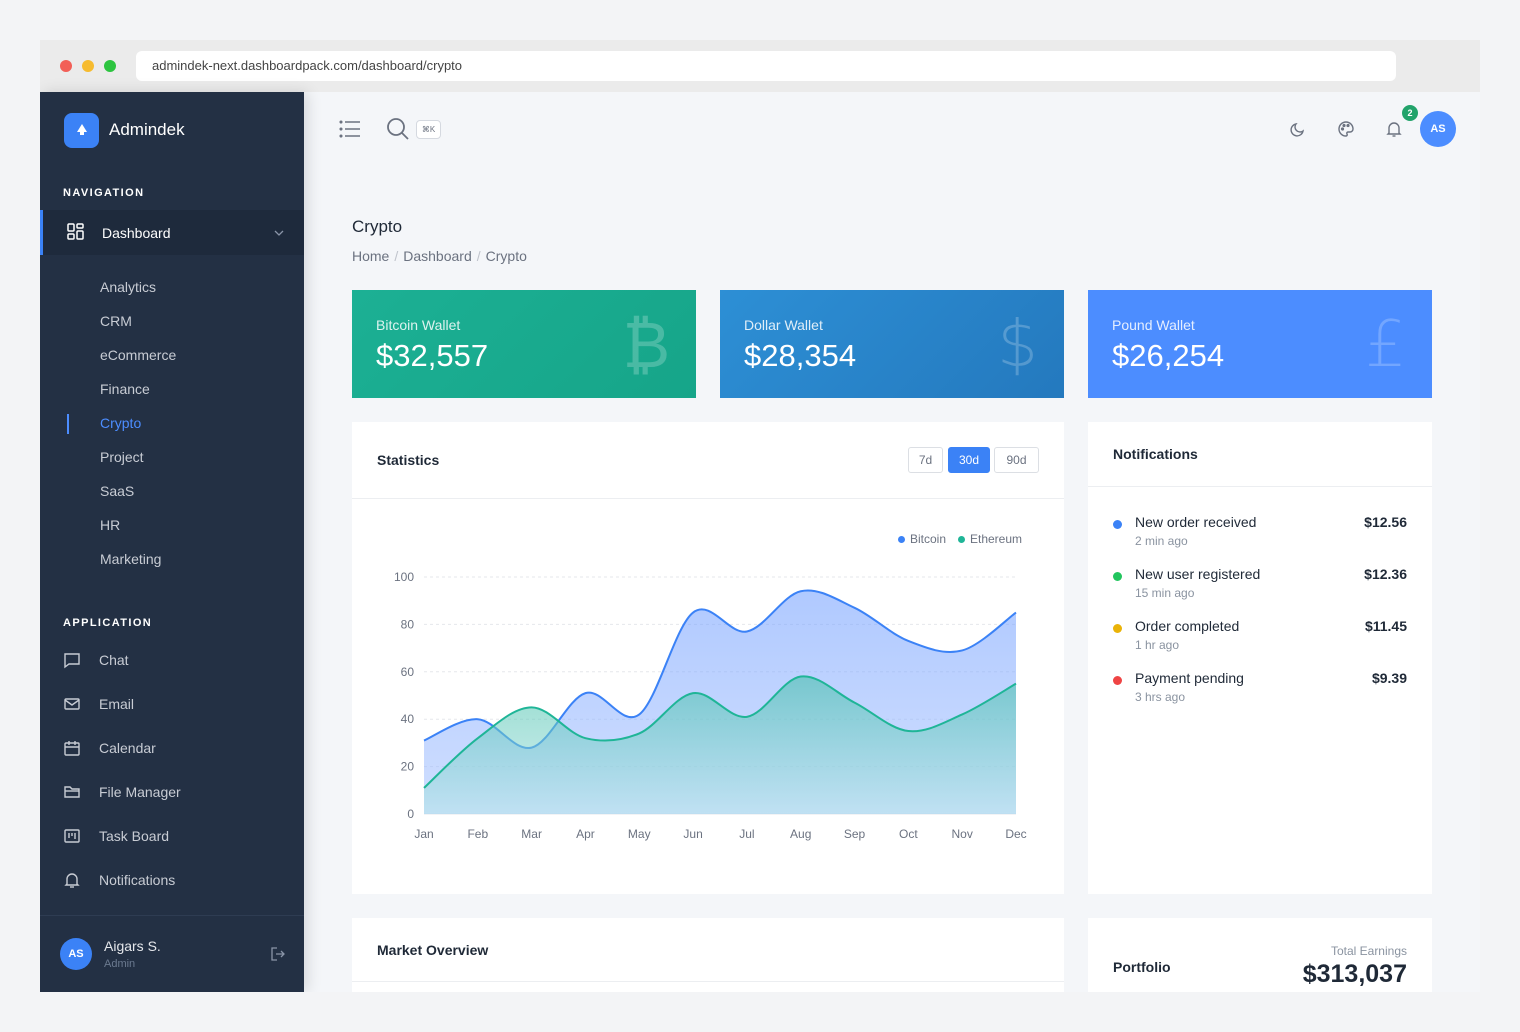  Describe the element at coordinates (1260, 344) in the screenshot. I see `pound-wallet-card: Pound Wallet $26,254 £` at that location.